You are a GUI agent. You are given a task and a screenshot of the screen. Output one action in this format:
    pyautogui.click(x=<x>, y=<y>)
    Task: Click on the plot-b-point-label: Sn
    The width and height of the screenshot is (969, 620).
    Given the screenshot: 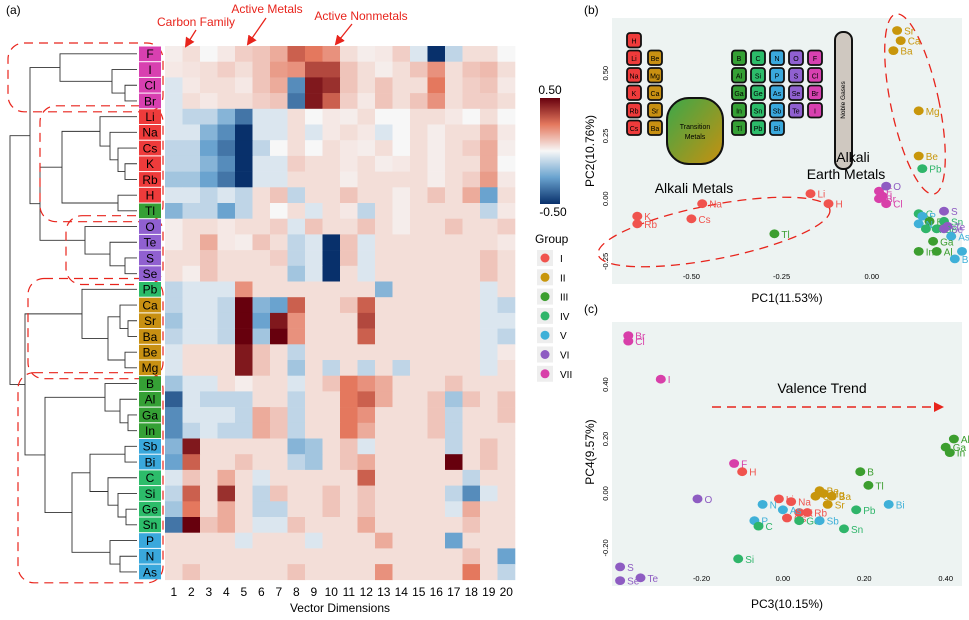 What is the action you would take?
    pyautogui.click(x=957, y=222)
    